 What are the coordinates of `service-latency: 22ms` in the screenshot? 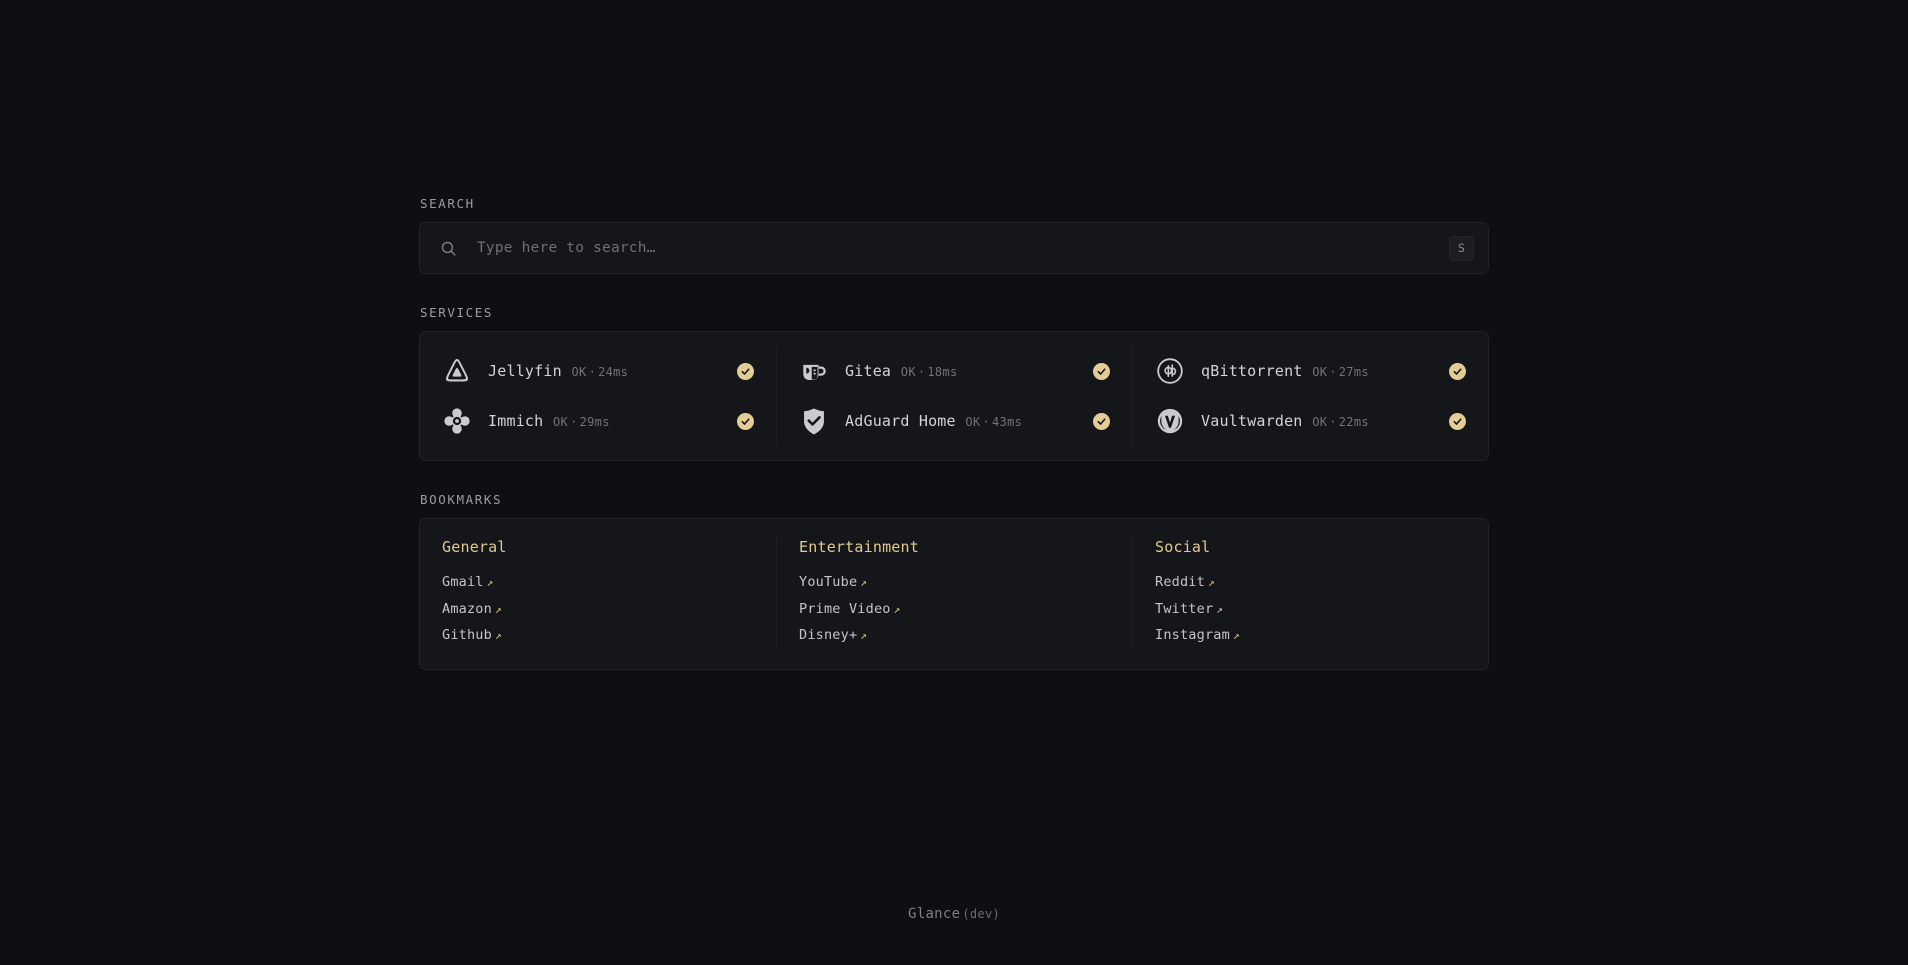 It's located at (1353, 421).